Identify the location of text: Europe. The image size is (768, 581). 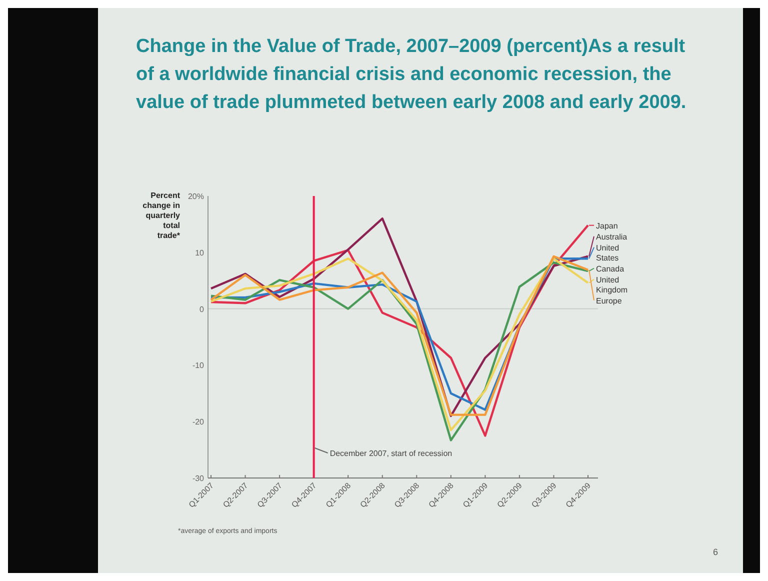
(609, 301).